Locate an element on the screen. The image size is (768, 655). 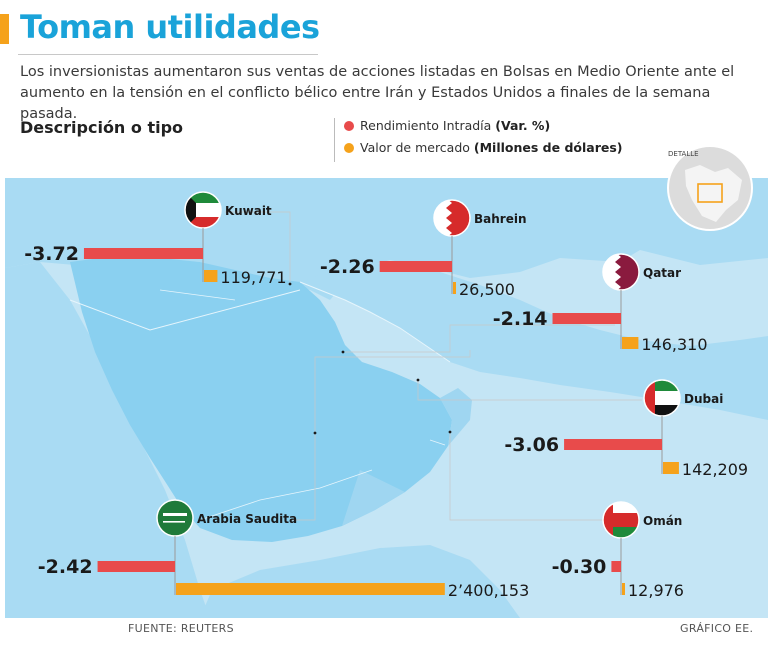
inset-label: DETALLE is located at coordinates (683, 154).